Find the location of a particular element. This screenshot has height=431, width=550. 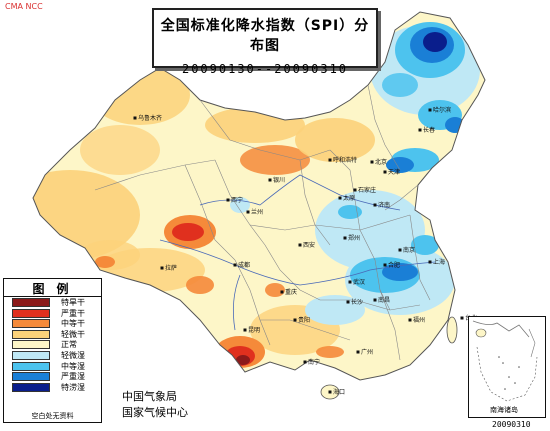

city-label: 银川 is located at coordinates (279, 180).